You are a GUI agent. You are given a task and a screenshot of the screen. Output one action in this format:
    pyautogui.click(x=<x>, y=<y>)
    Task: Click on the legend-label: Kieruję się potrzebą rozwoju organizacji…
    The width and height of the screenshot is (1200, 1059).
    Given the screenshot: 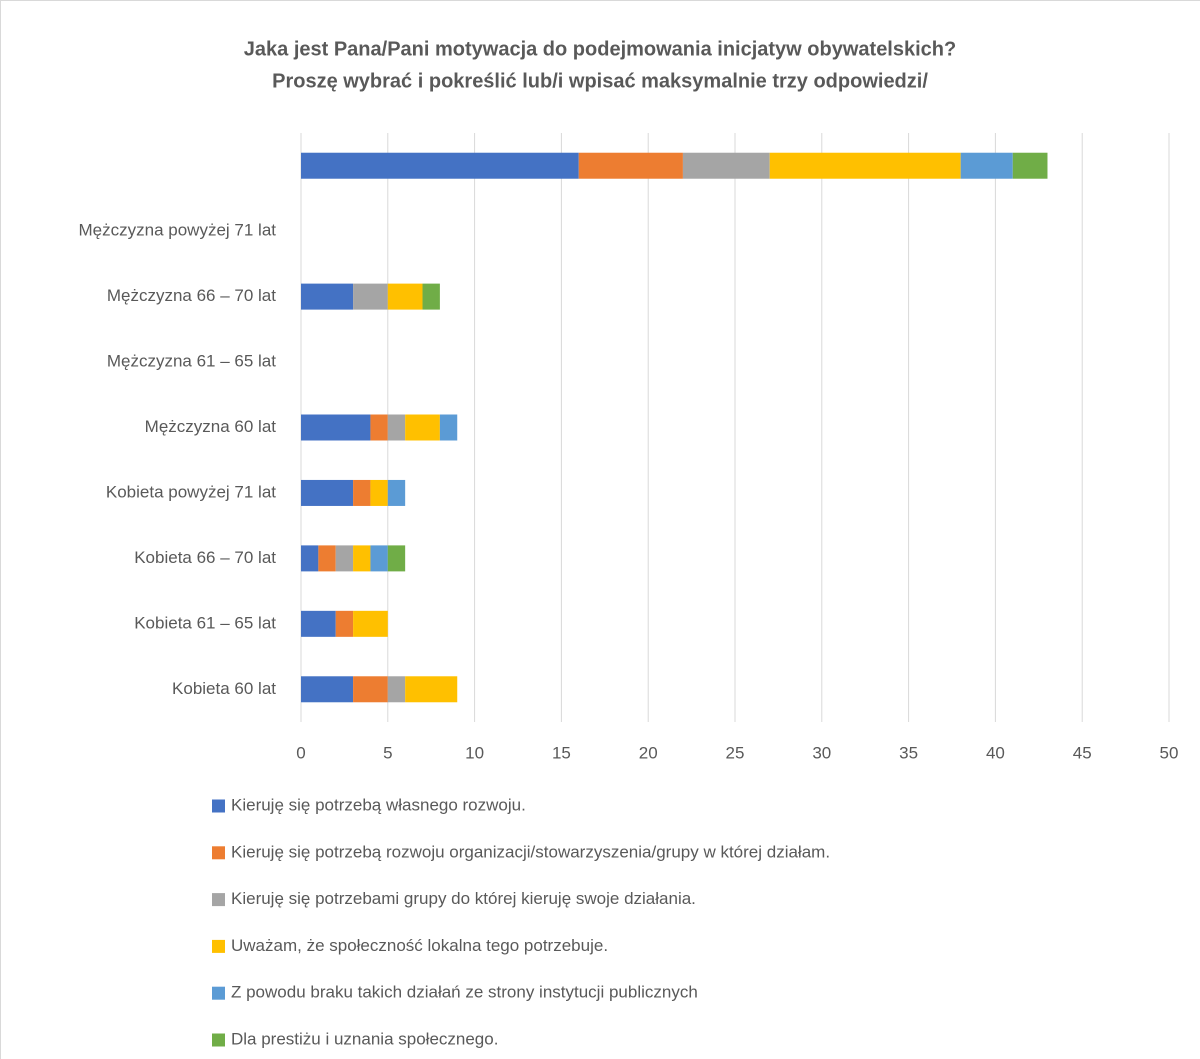 What is the action you would take?
    pyautogui.click(x=530, y=851)
    